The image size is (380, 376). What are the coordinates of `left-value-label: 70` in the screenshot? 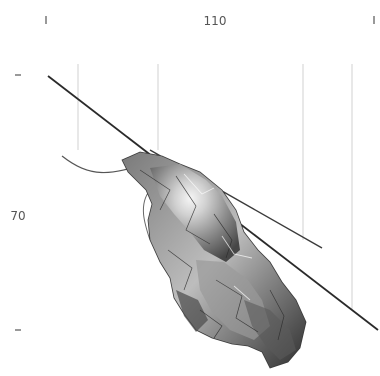 It's located at (17, 216).